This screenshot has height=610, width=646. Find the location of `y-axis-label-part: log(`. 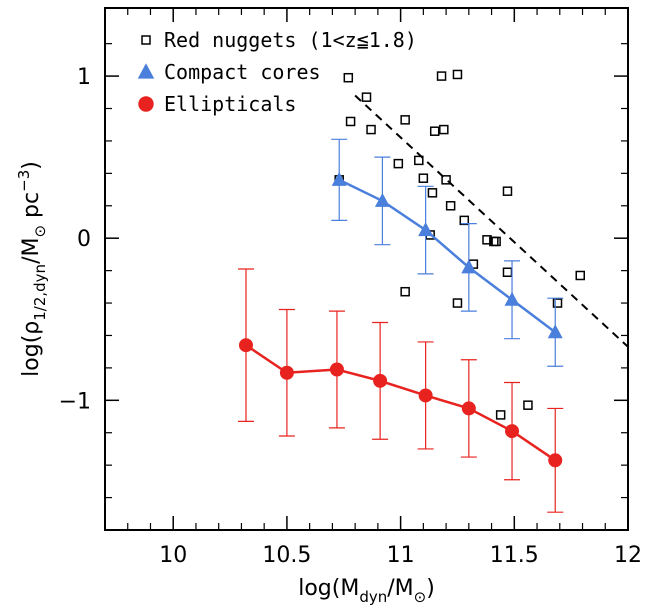

y-axis-label-part: log( is located at coordinates (31, 356).